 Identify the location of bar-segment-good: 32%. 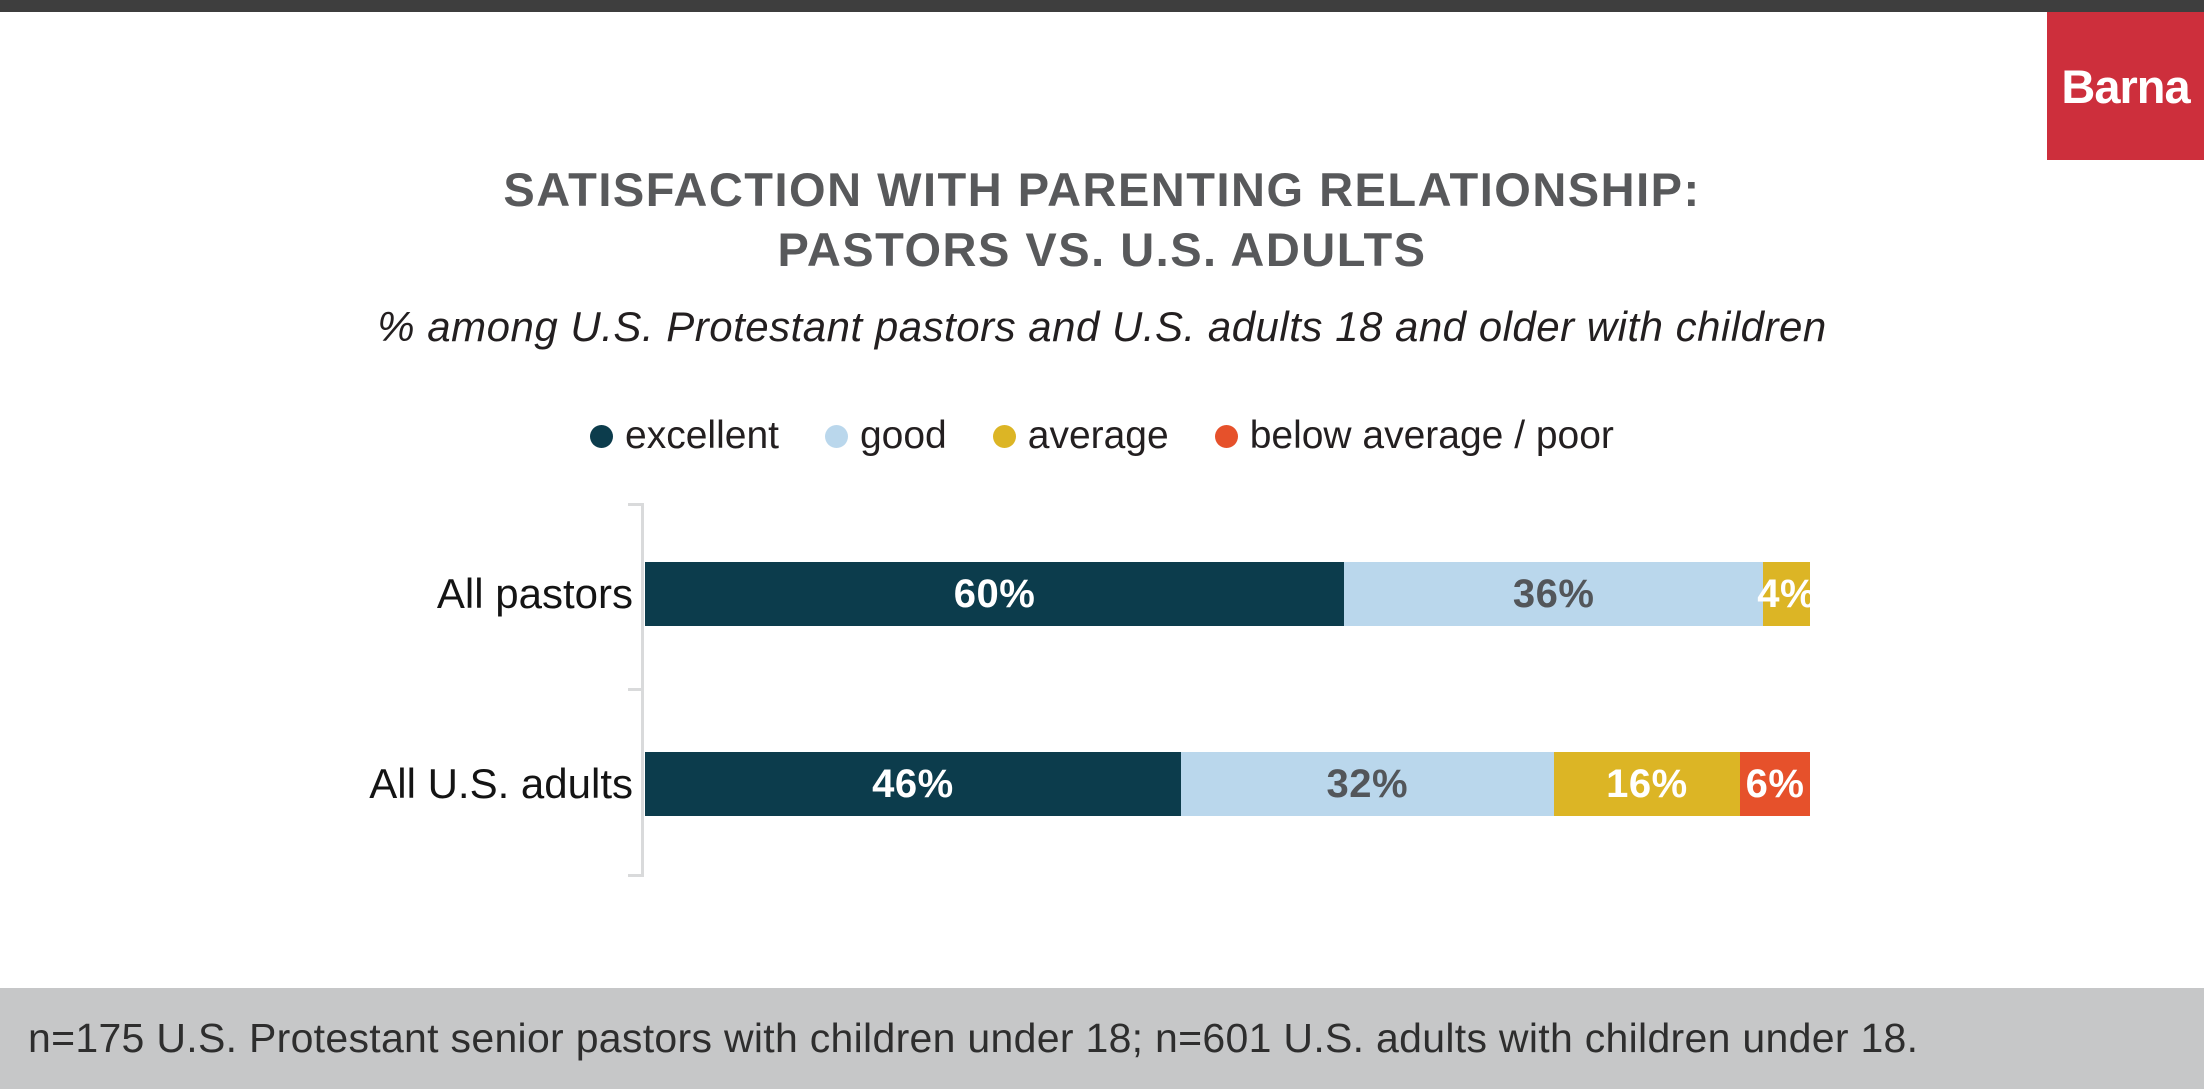
(1367, 784).